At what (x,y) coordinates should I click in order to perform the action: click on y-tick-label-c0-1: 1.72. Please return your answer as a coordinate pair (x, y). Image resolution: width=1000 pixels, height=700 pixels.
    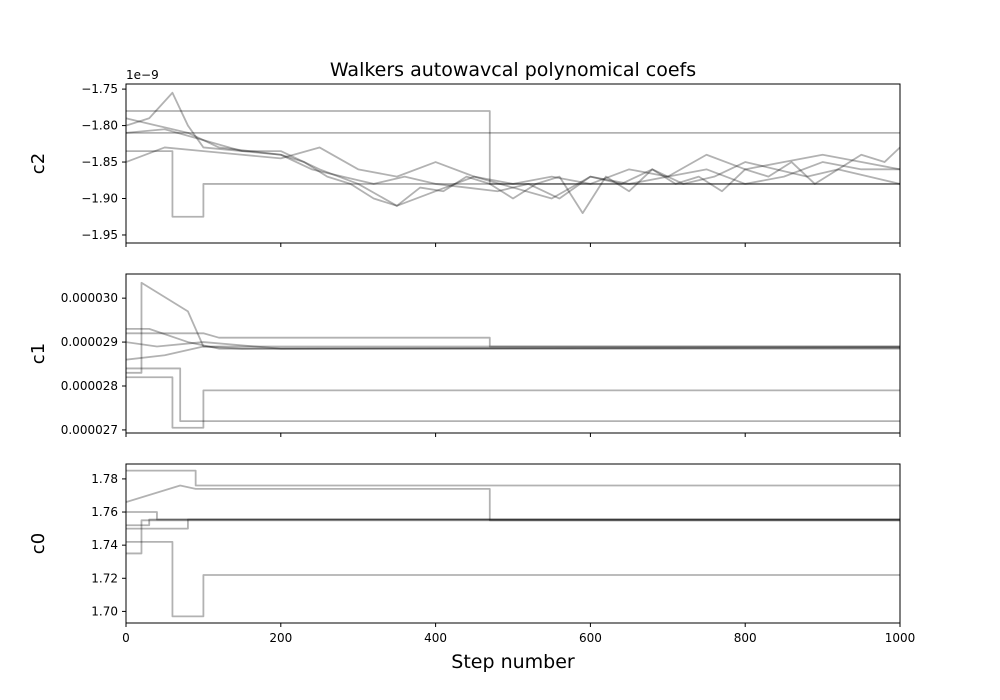
    Looking at the image, I should click on (104, 578).